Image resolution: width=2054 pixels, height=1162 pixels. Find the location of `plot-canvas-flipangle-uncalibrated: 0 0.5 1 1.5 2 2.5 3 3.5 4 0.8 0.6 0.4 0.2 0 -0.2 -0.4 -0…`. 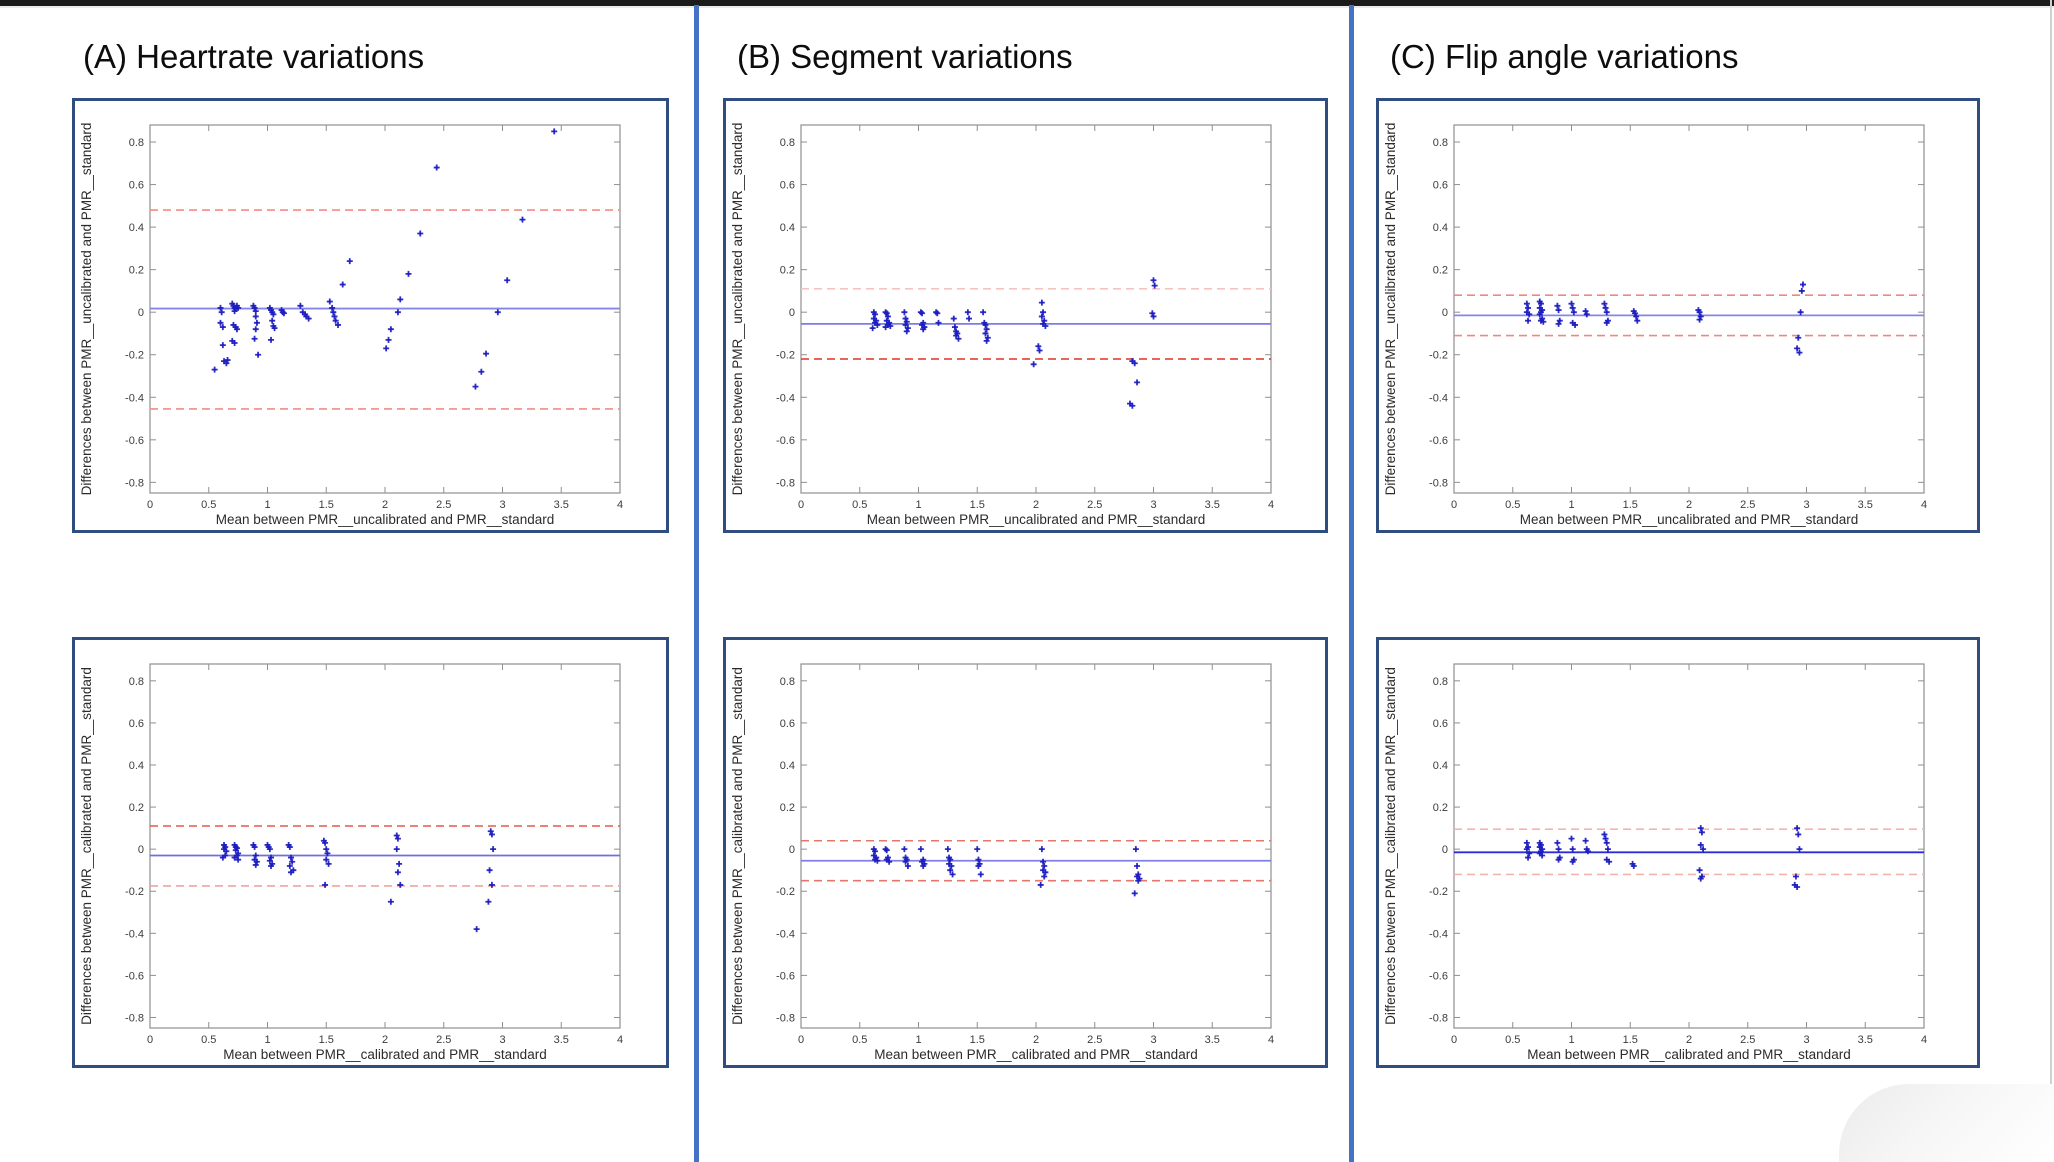

plot-canvas-flipangle-uncalibrated: 0 0.5 1 1.5 2 2.5 3 3.5 4 0.8 0.6 0.4 0.2 0 -0.2 -0.4 -0… is located at coordinates (1655, 325).